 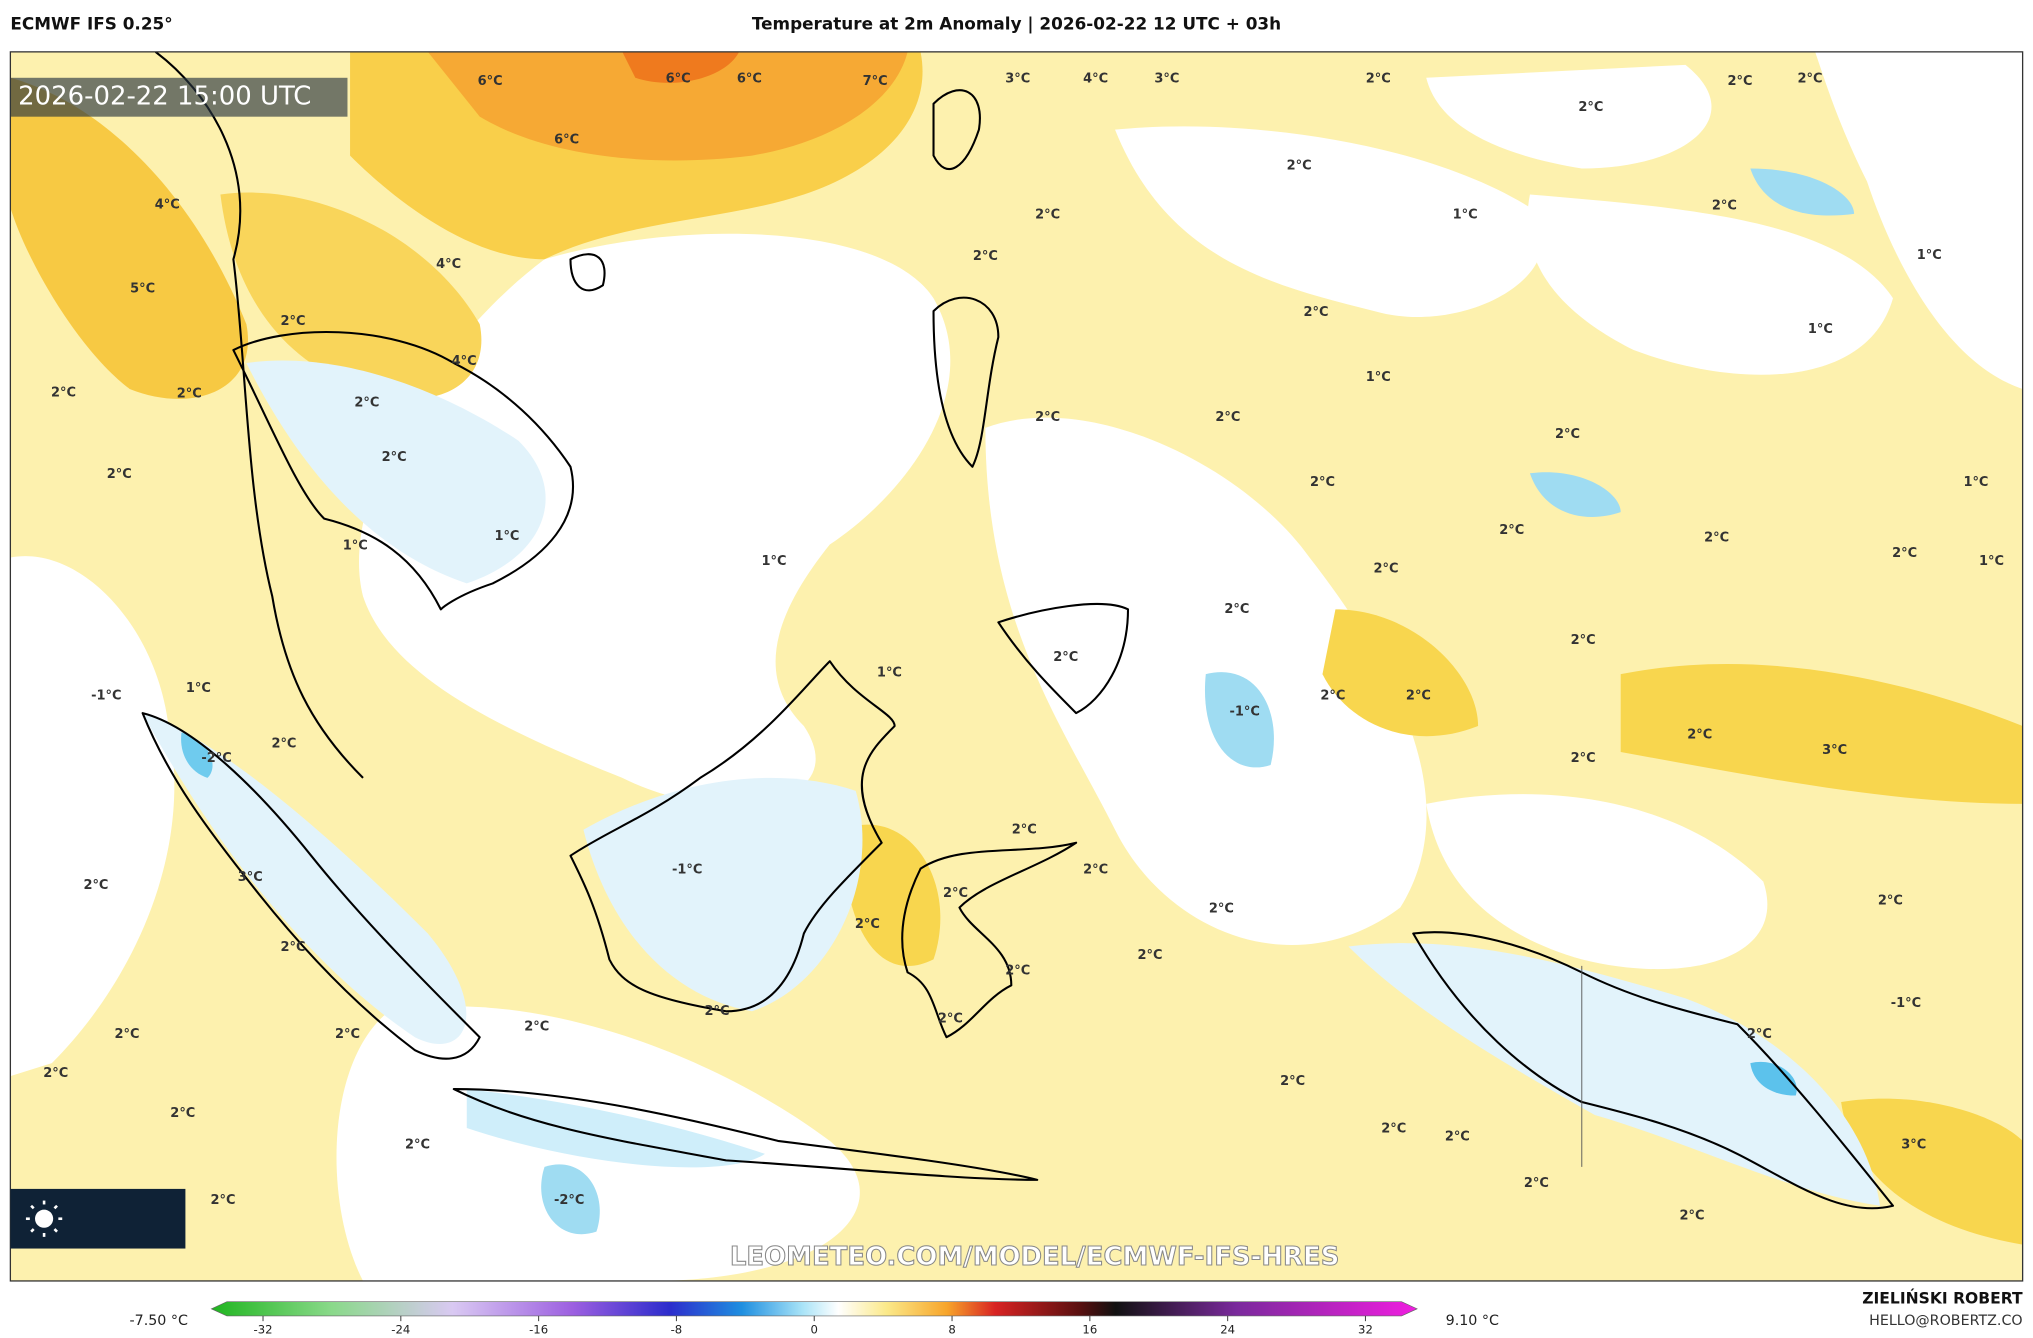 What do you see at coordinates (875, 81) in the screenshot?
I see `contour-label: 7°C` at bounding box center [875, 81].